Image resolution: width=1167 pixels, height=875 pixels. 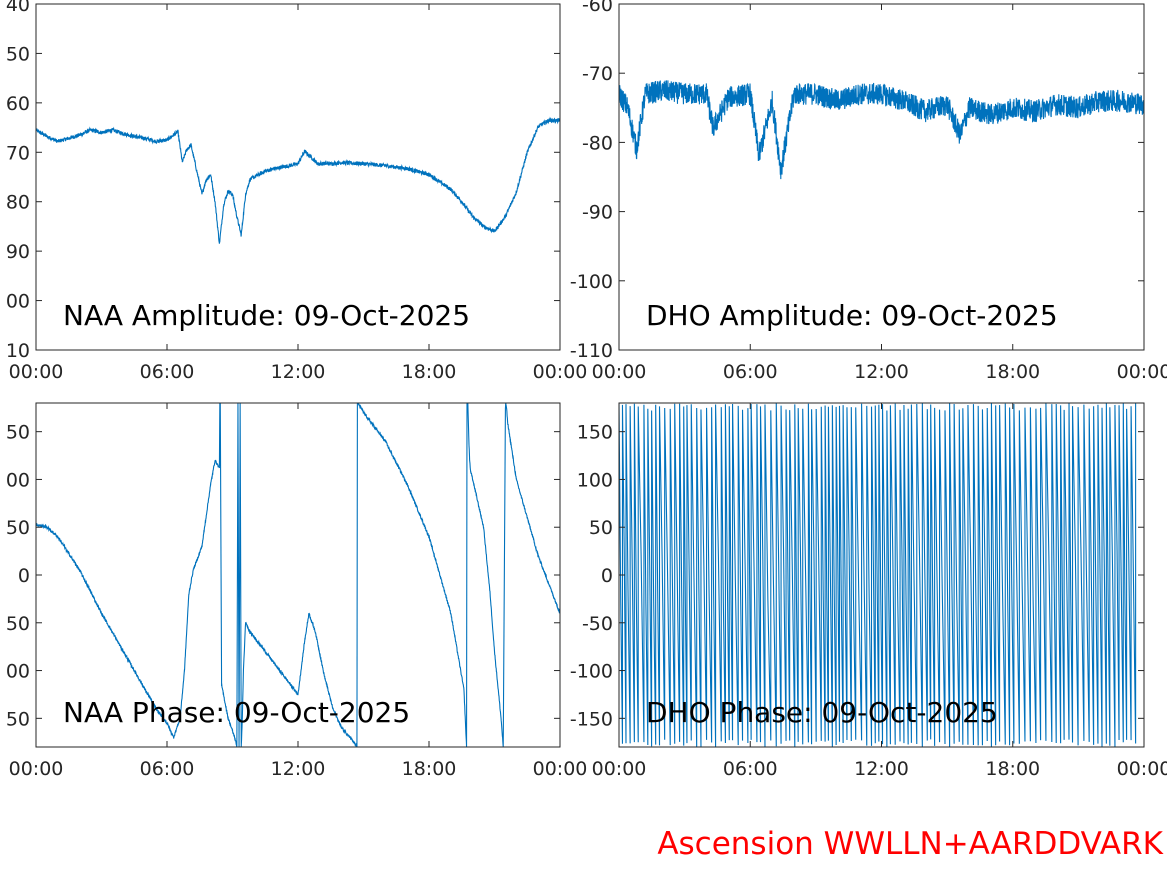 I want to click on y-tick-label: 70, so click(x=18, y=153).